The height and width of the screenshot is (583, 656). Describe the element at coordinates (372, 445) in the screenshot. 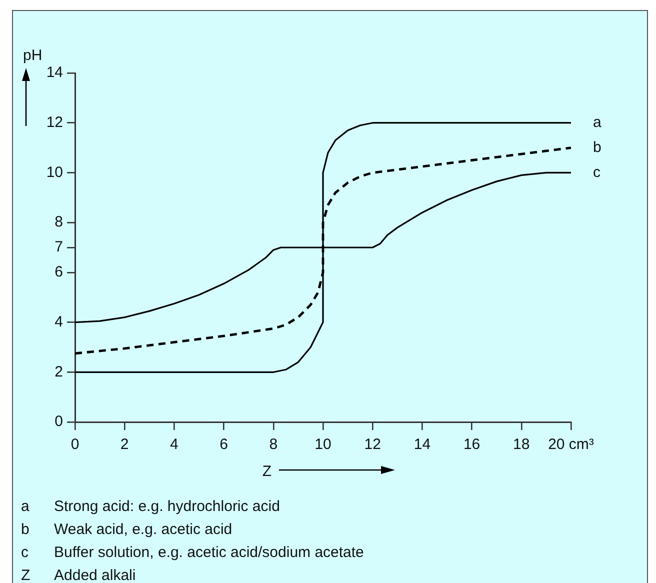

I see `x-tick-label: 12` at that location.